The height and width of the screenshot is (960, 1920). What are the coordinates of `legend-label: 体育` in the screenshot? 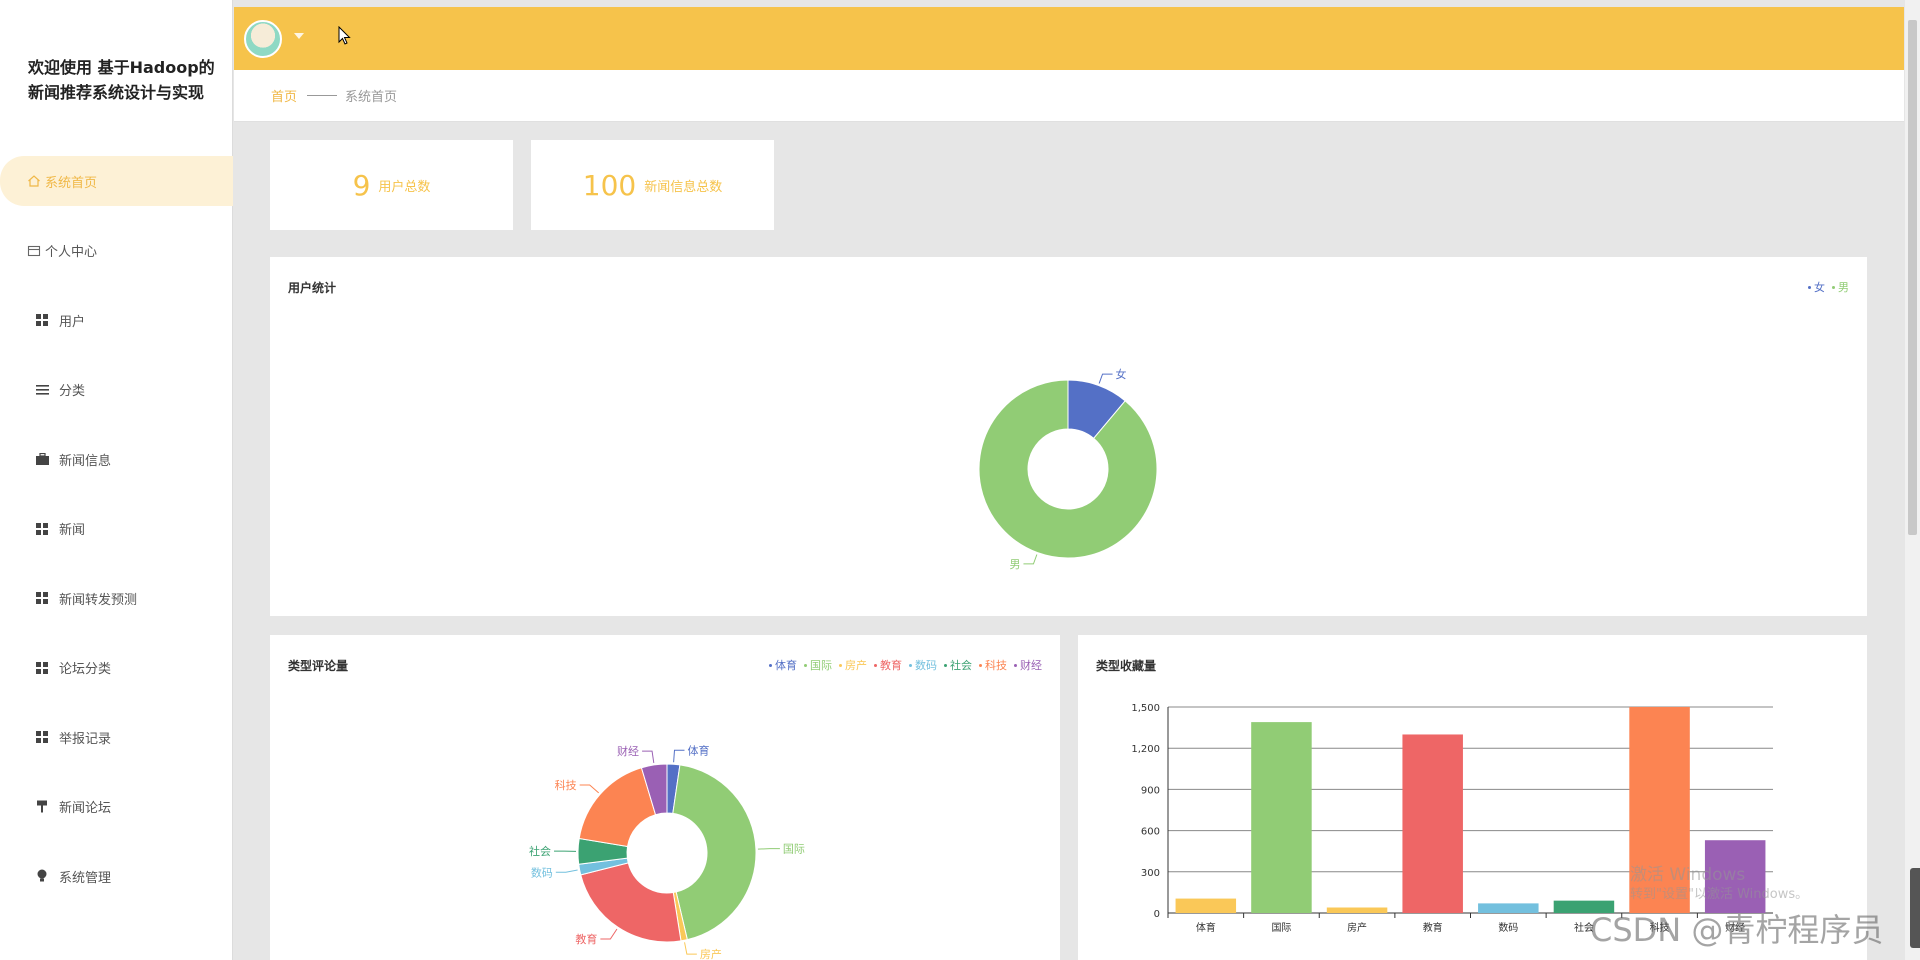 It's located at (786, 665).